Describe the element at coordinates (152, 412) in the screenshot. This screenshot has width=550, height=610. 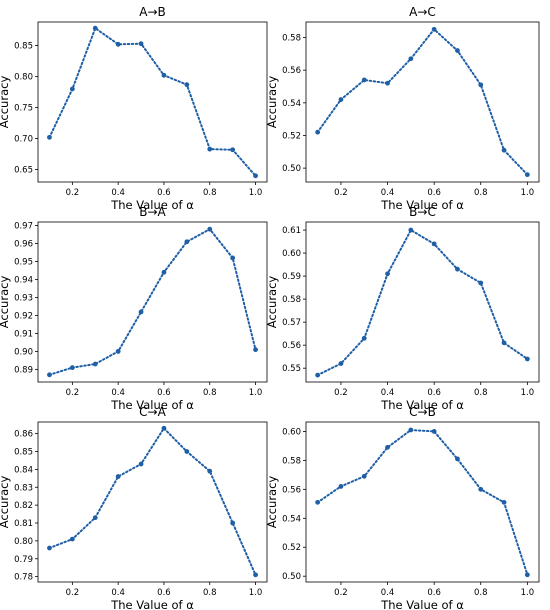
I see `chart-title: C→A` at that location.